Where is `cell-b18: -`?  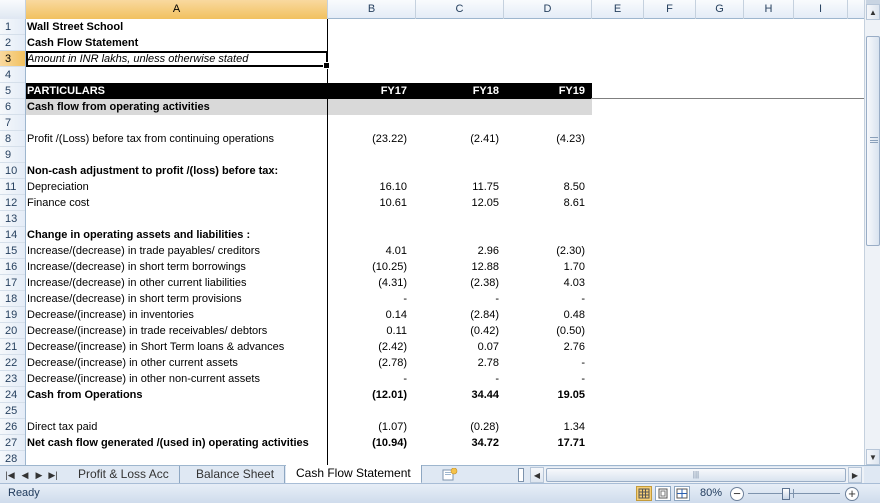
cell-b18: - is located at coordinates (405, 299).